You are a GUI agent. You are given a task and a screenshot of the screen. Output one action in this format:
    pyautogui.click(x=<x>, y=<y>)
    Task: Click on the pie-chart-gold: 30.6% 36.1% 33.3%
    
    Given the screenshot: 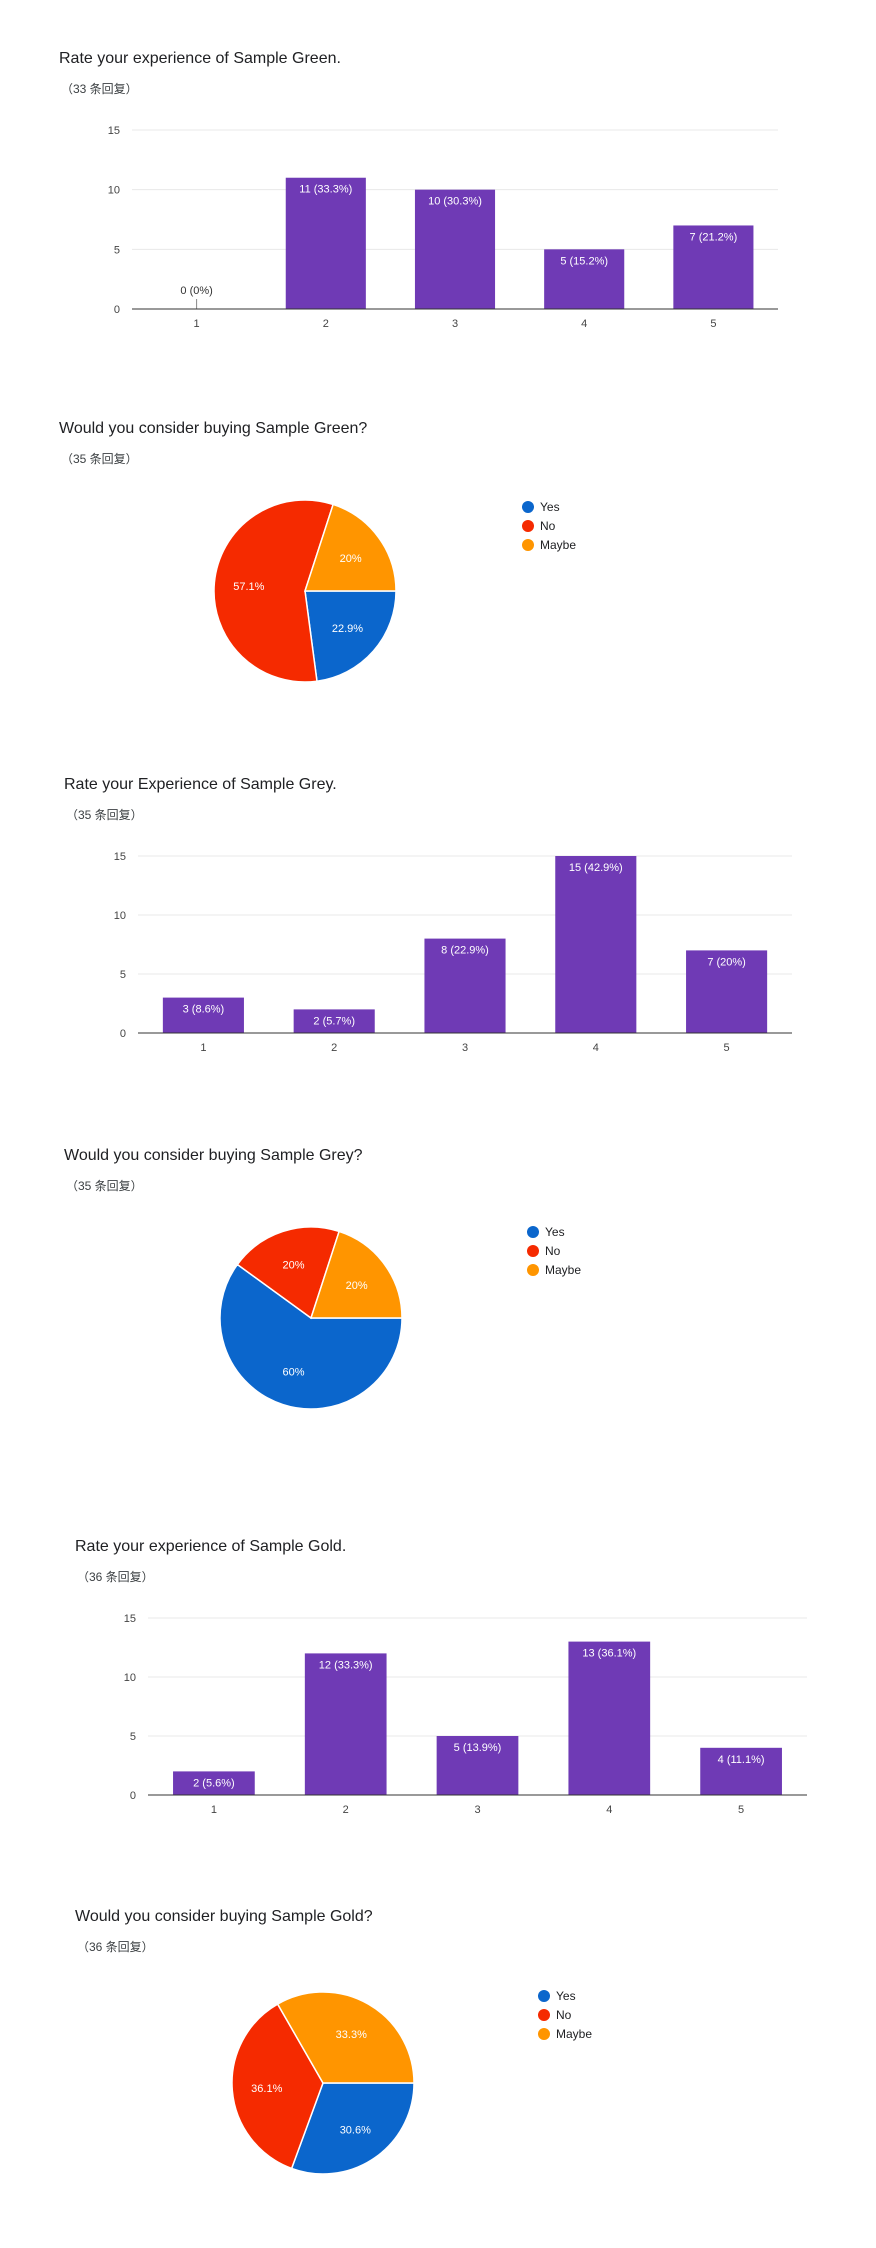 What is the action you would take?
    pyautogui.click(x=323, y=2083)
    